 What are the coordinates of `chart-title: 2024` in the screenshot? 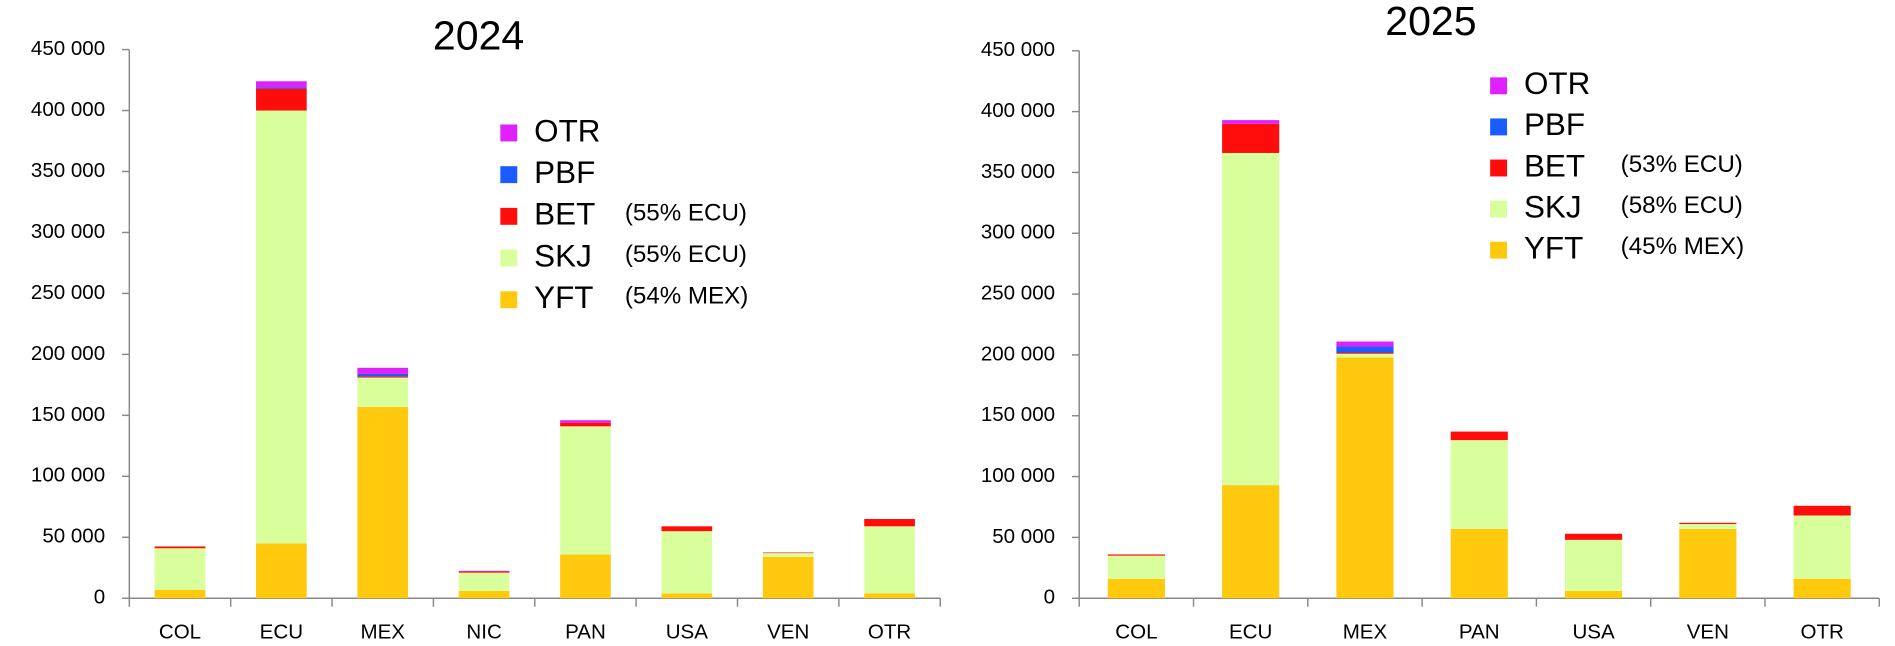 It's located at (478, 36).